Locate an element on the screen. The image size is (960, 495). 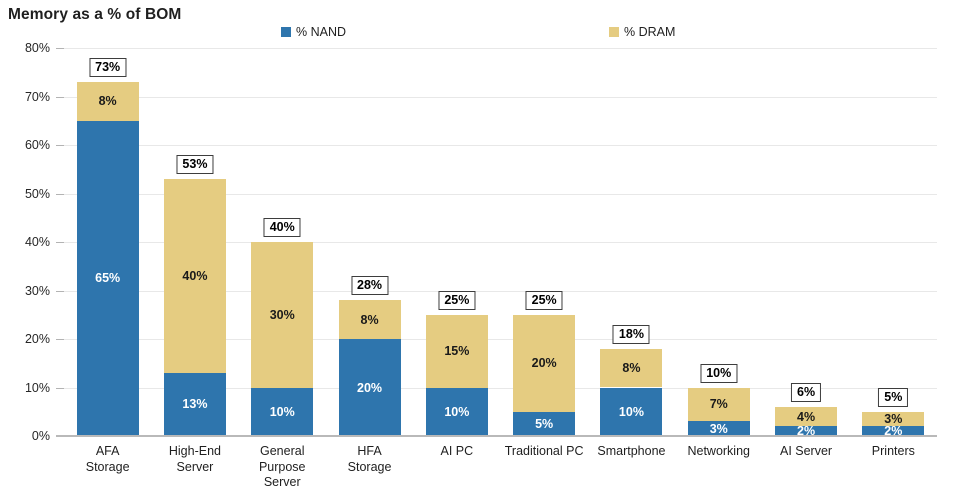
x-axis-category-label: HFA Storage is located at coordinates (369, 459).